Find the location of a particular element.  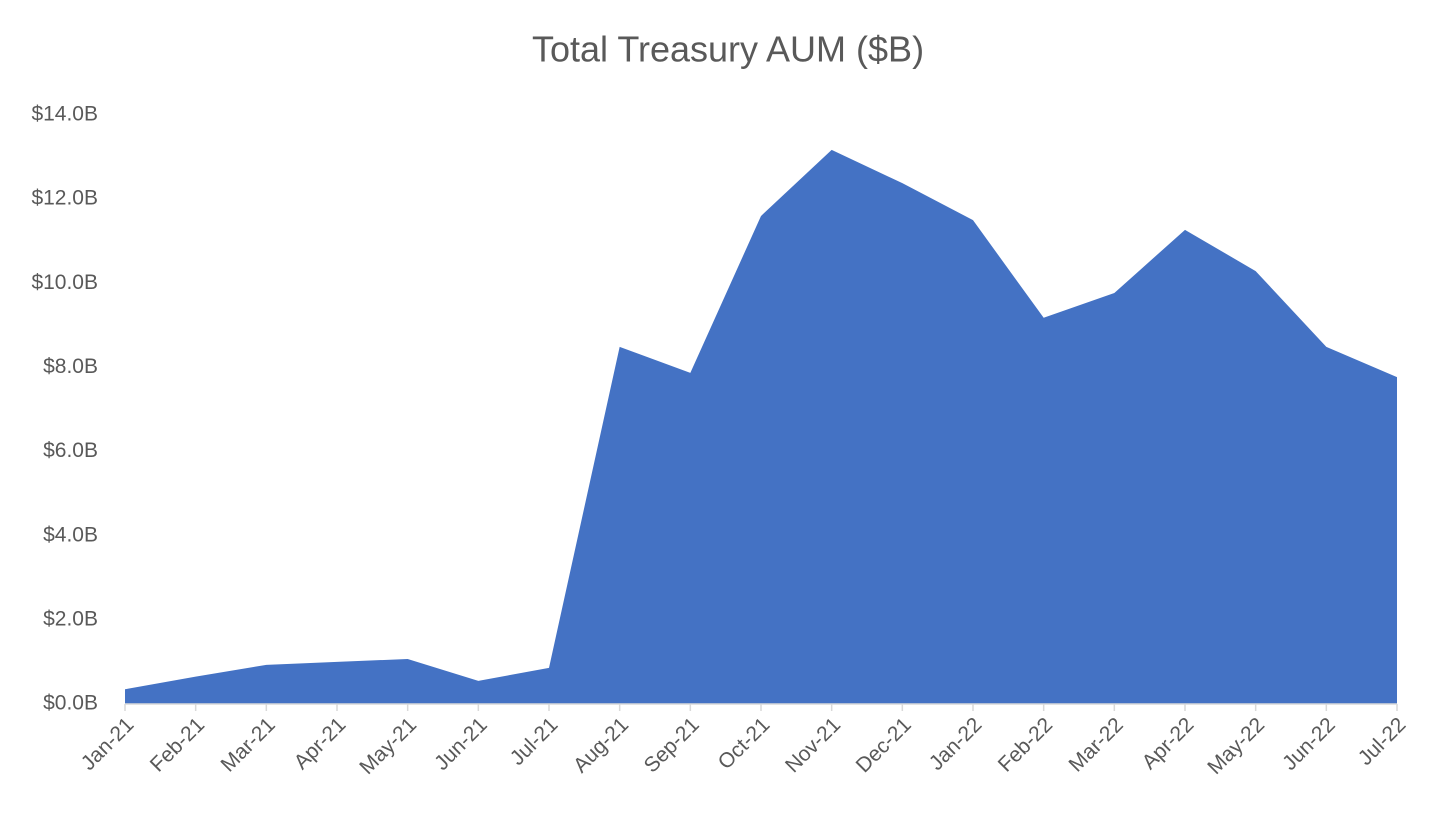

x-tick-label: Aug-21 is located at coordinates (601, 745).